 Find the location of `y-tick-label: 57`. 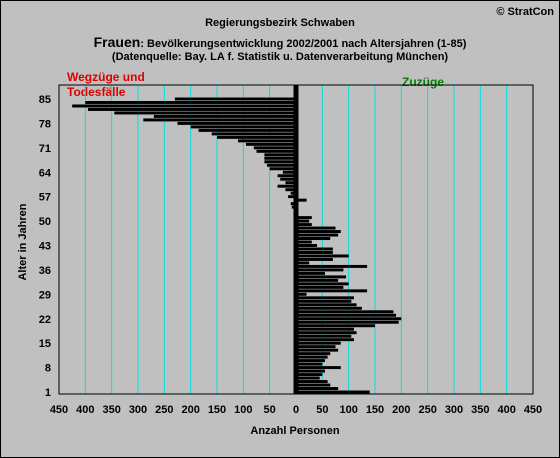

y-tick-label: 57 is located at coordinates (45, 198).